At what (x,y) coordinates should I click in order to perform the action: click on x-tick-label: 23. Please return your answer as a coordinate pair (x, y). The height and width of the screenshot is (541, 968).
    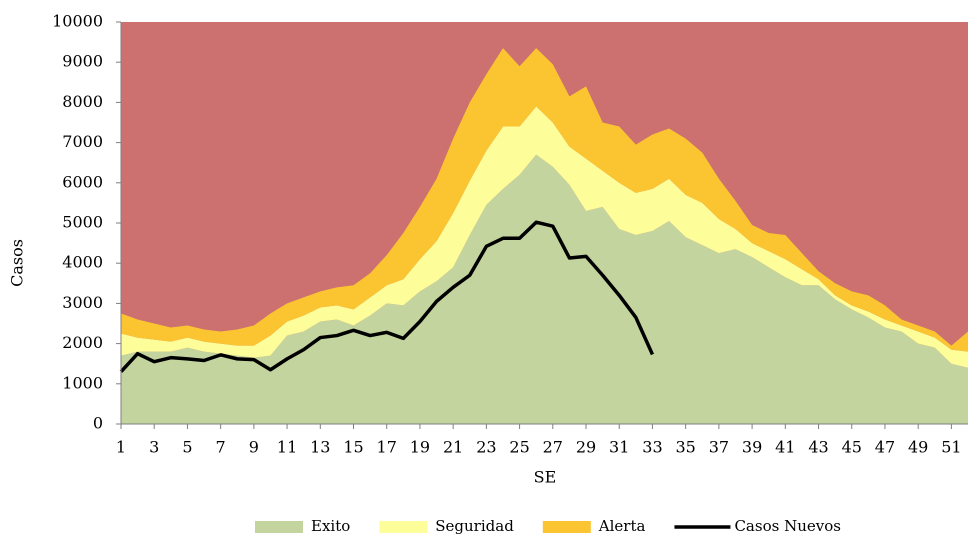
    Looking at the image, I should click on (486, 447).